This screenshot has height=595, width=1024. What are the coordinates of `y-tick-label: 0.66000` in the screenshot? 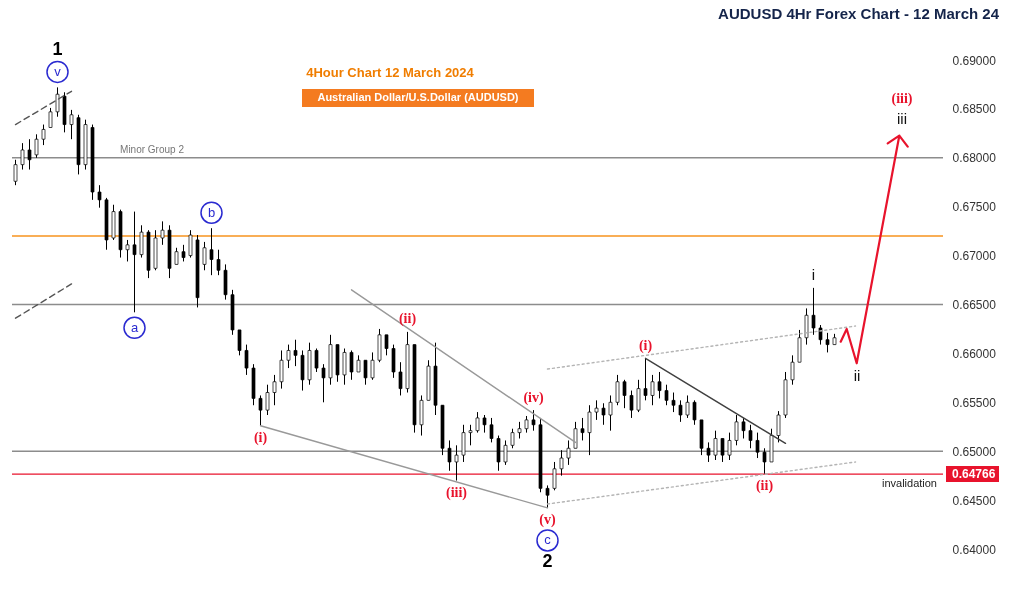 It's located at (974, 353).